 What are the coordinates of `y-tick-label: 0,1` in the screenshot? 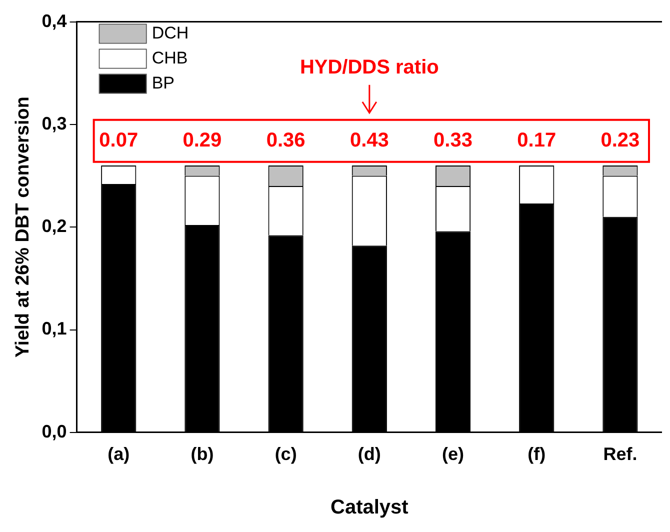 It's located at (54, 328).